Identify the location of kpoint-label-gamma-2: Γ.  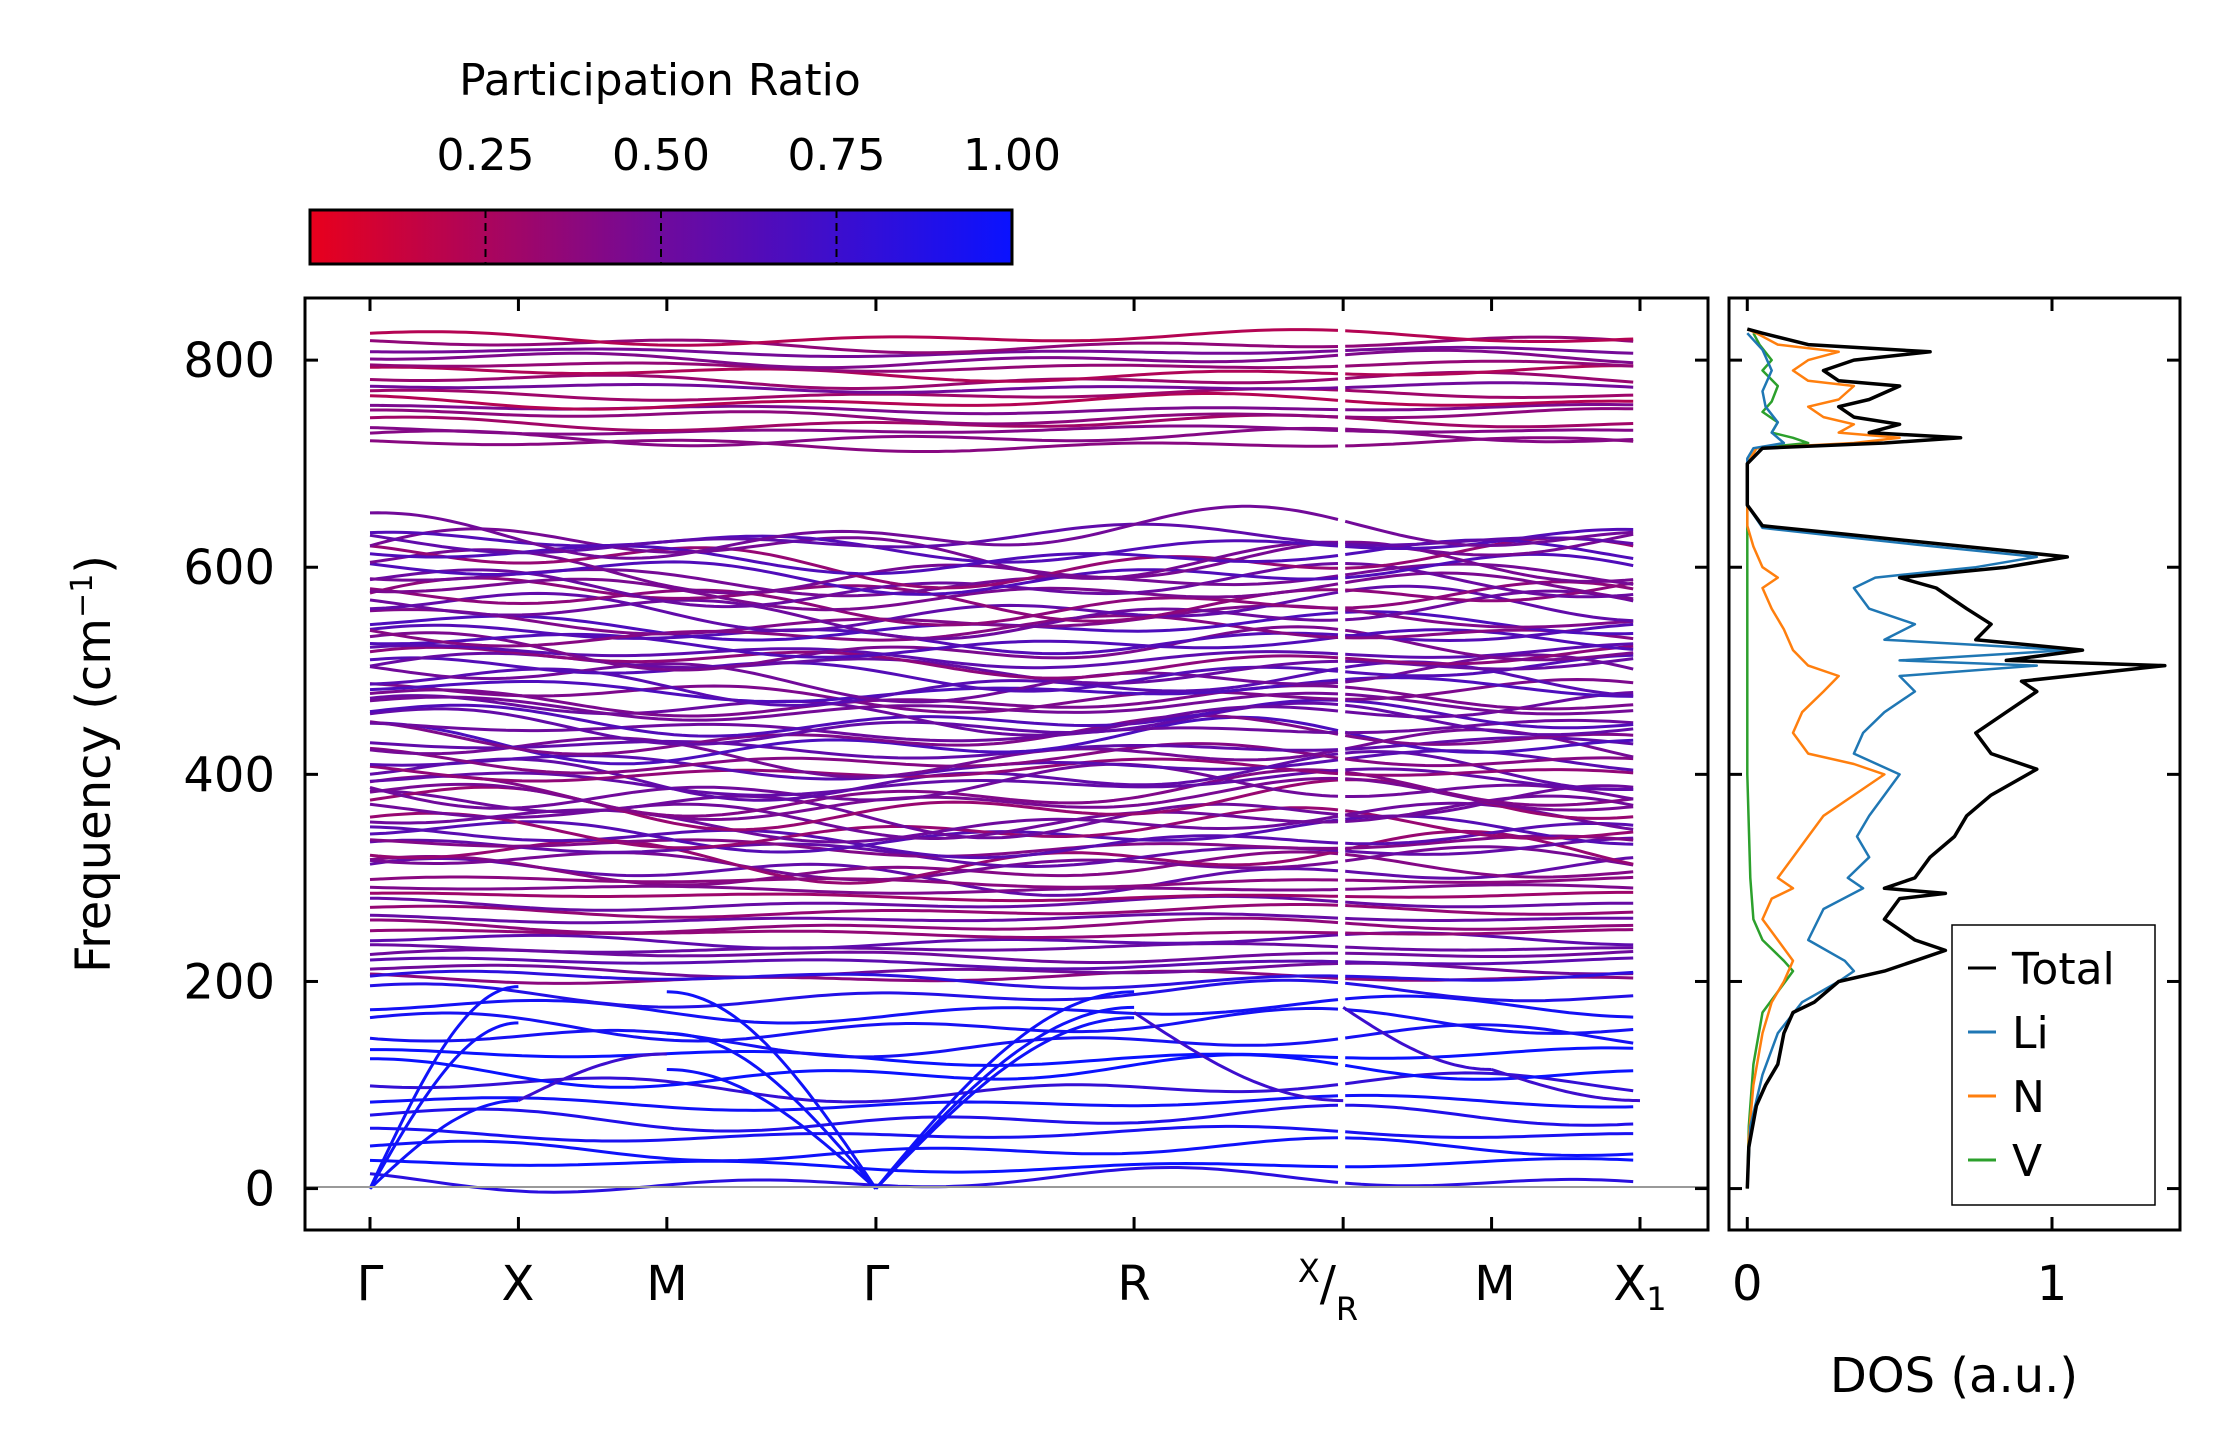
(876, 1284).